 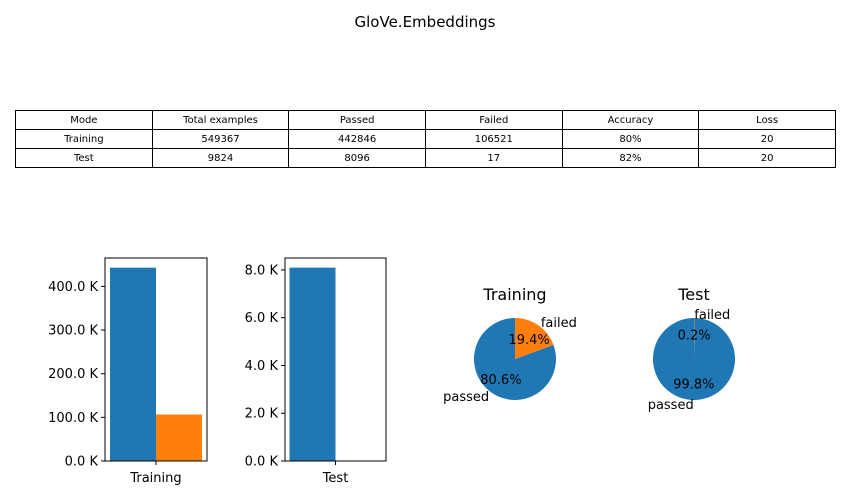 What do you see at coordinates (514, 294) in the screenshot?
I see `pie-title: Training` at bounding box center [514, 294].